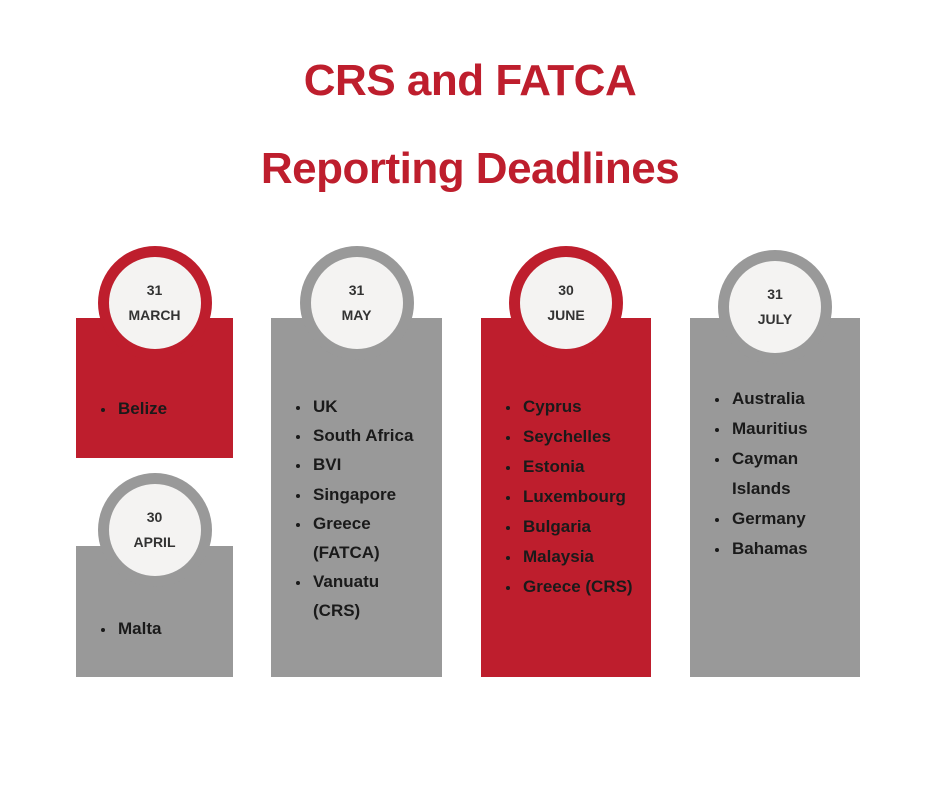 The height and width of the screenshot is (788, 940). I want to click on date-badge: 31 JULY, so click(775, 307).